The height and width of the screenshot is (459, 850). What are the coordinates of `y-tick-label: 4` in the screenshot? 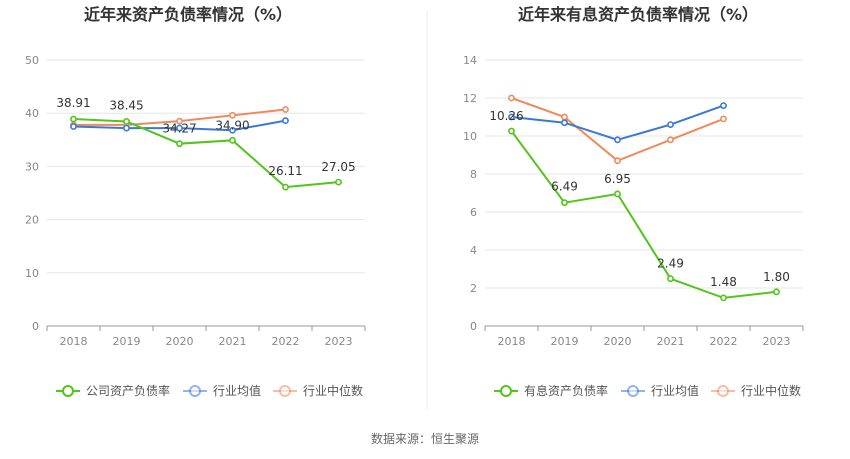 It's located at (473, 250).